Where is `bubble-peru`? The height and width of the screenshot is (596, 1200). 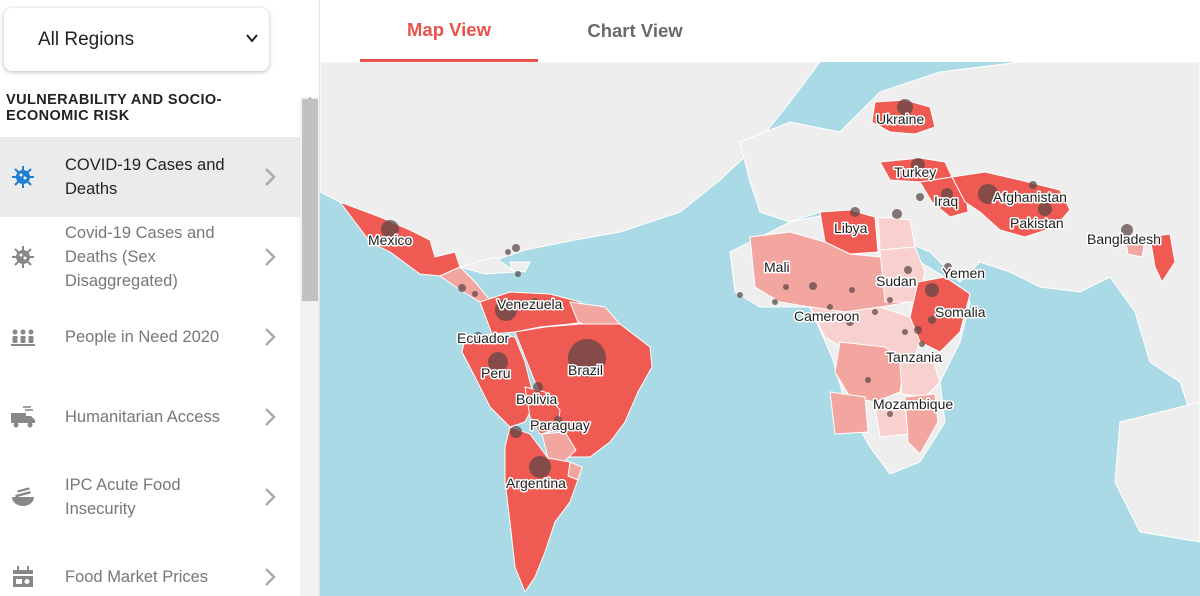
bubble-peru is located at coordinates (498, 362).